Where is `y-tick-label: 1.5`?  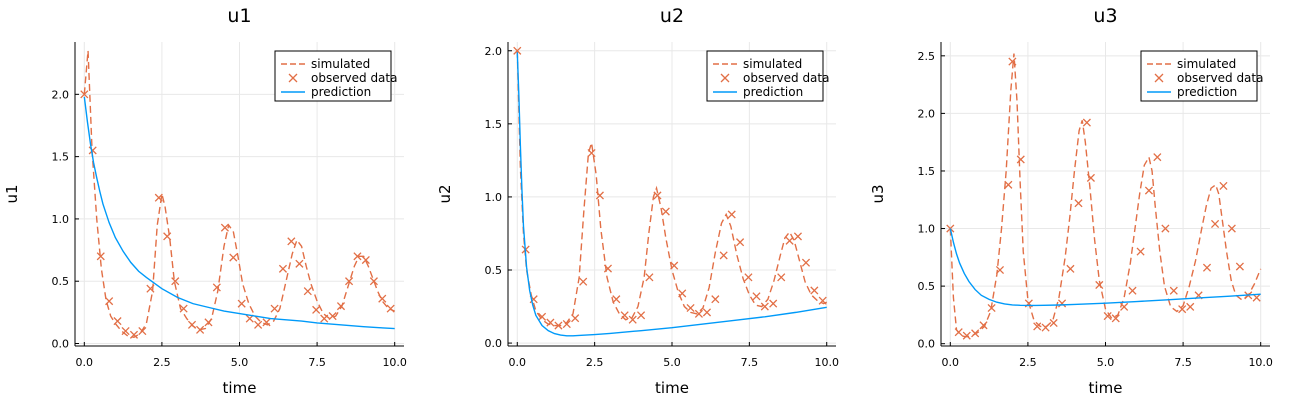 y-tick-label: 1.5 is located at coordinates (494, 124).